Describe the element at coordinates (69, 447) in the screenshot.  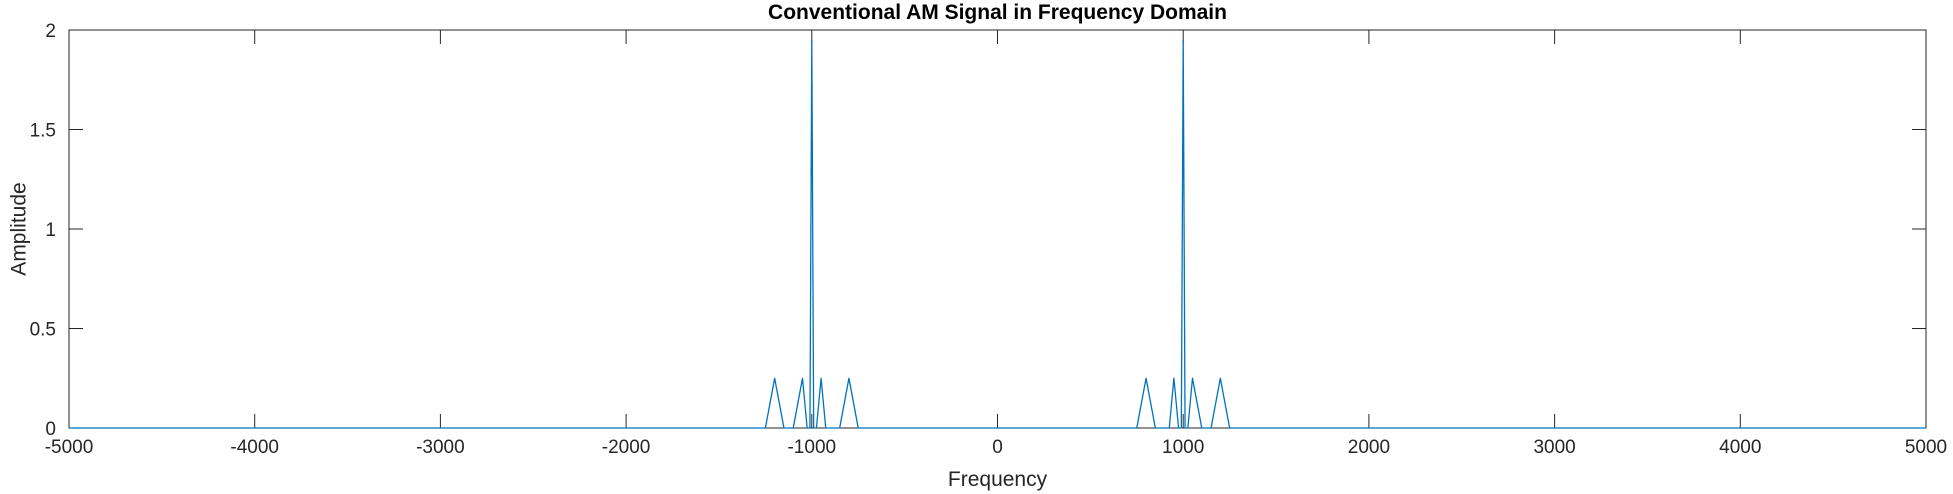
I see `x-tick-label: -5000` at that location.